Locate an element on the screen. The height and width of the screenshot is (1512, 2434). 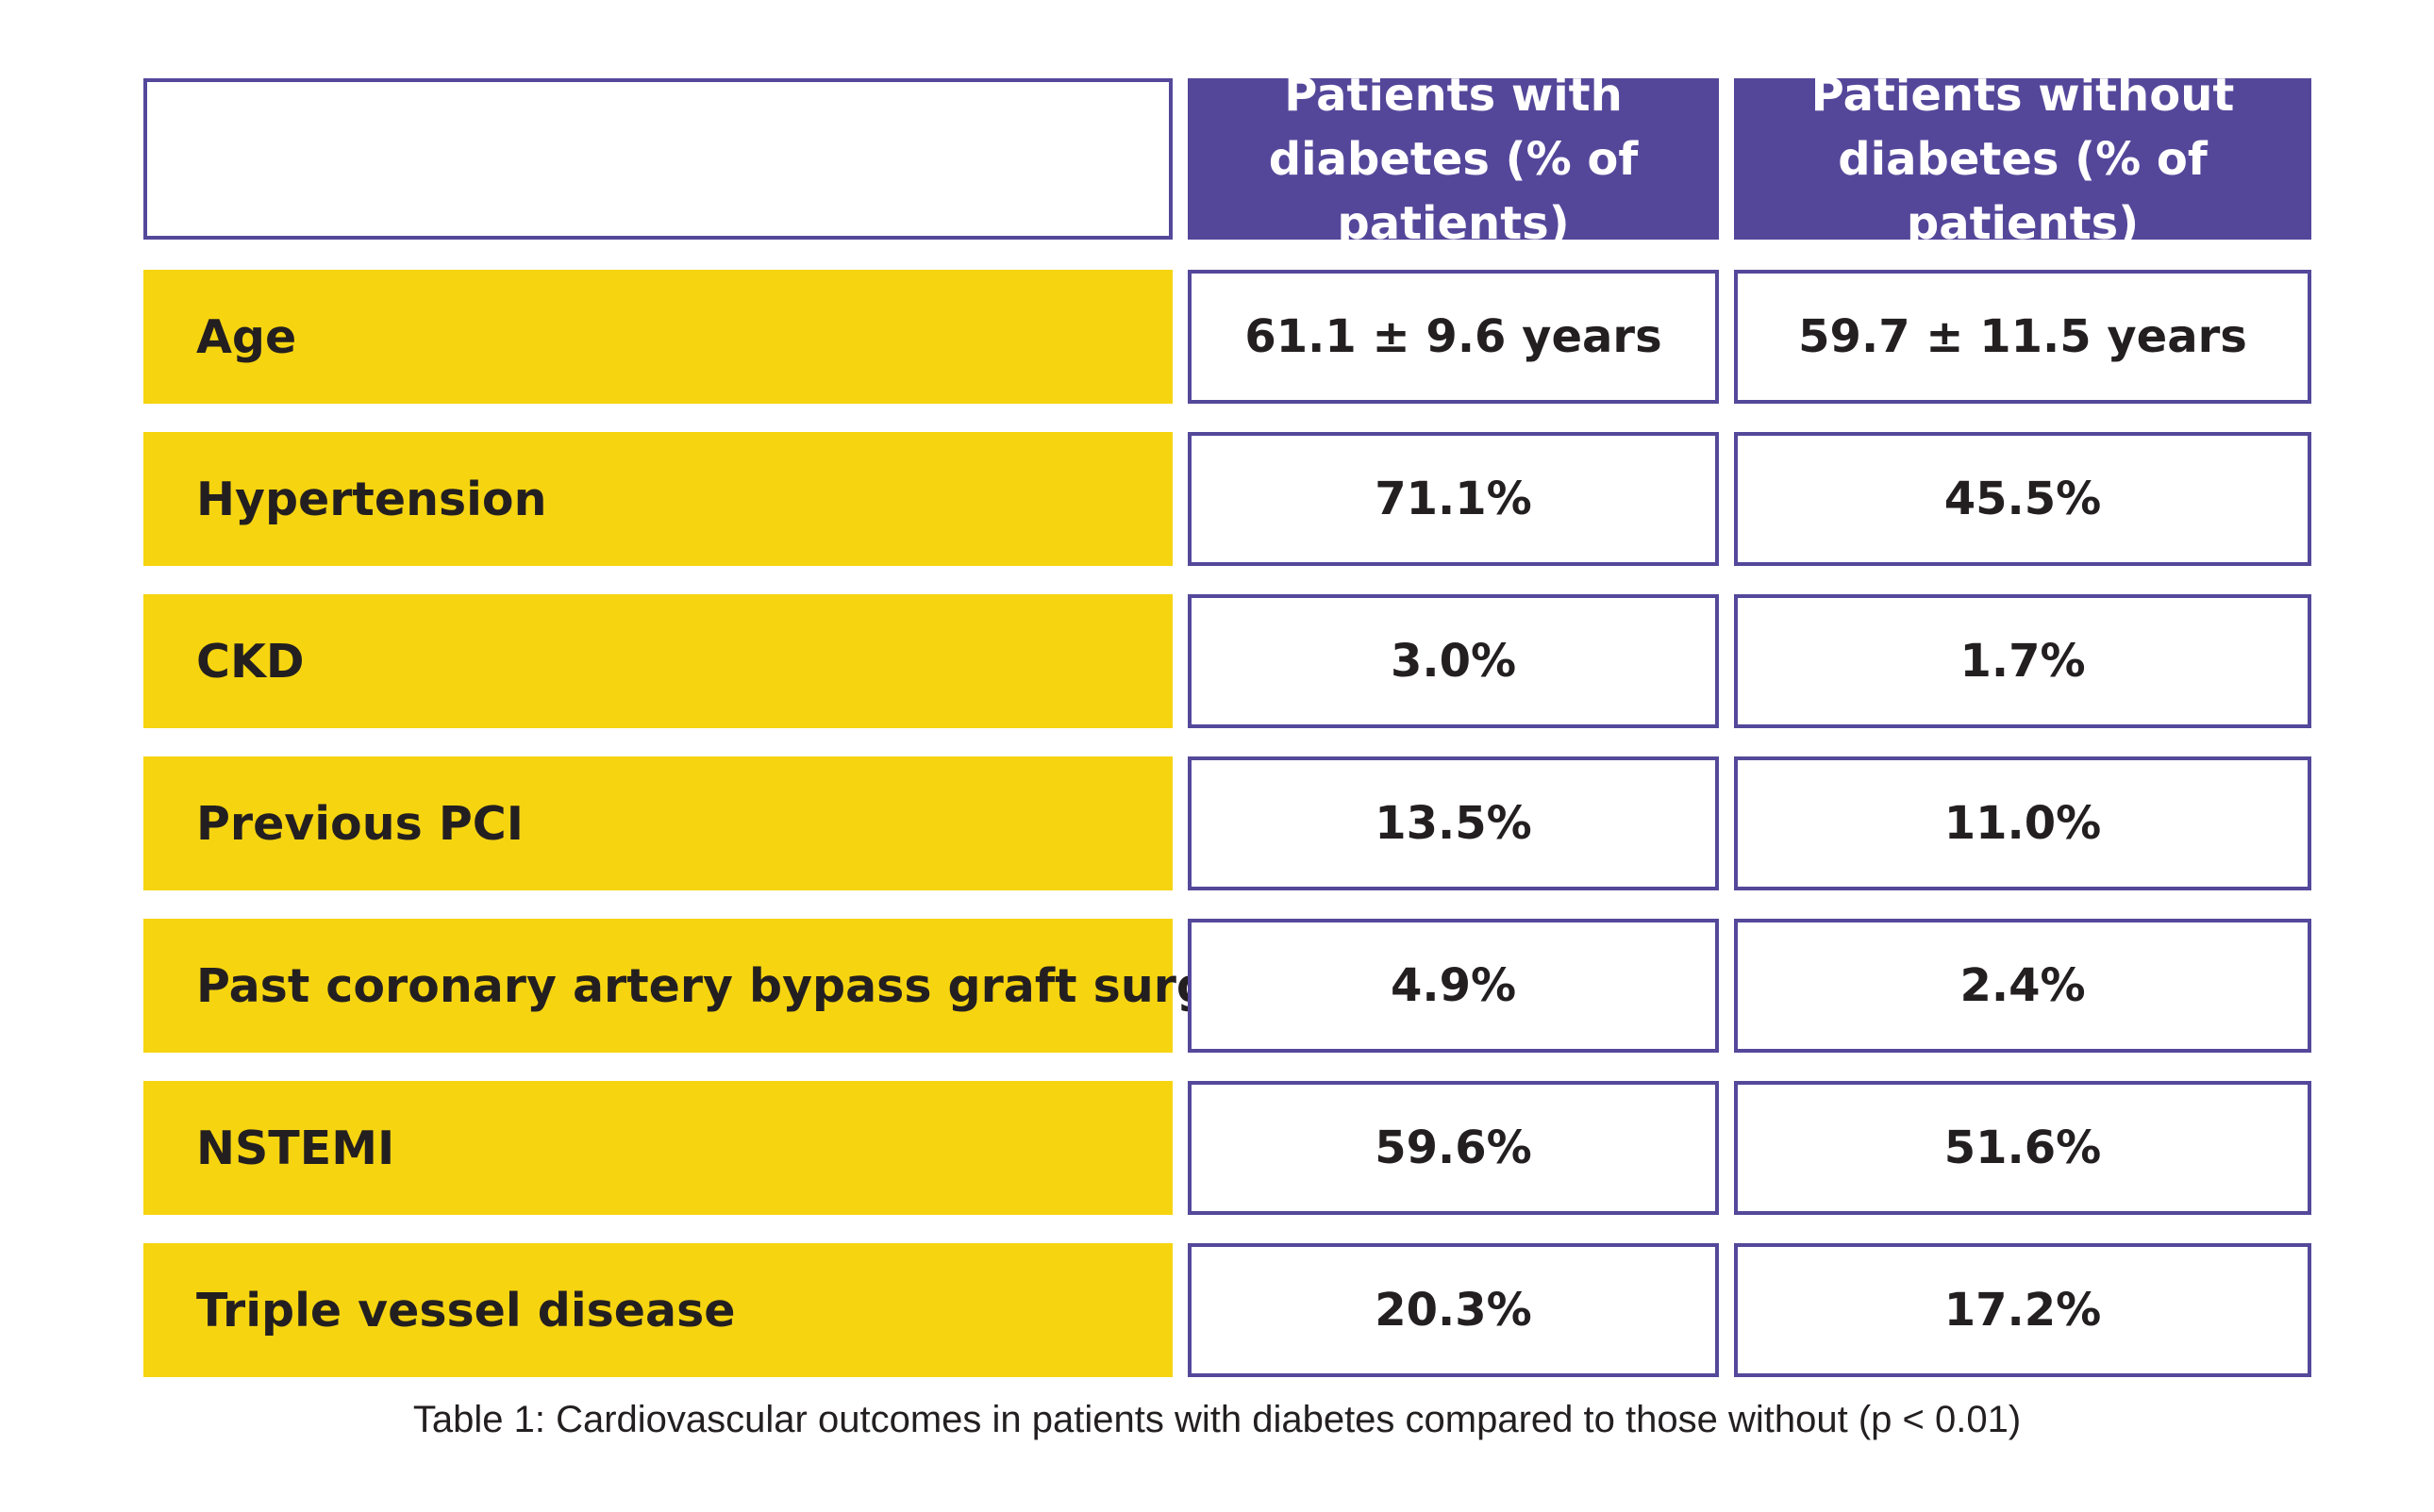
value-with-diabetes: 71.1% is located at coordinates (1453, 499).